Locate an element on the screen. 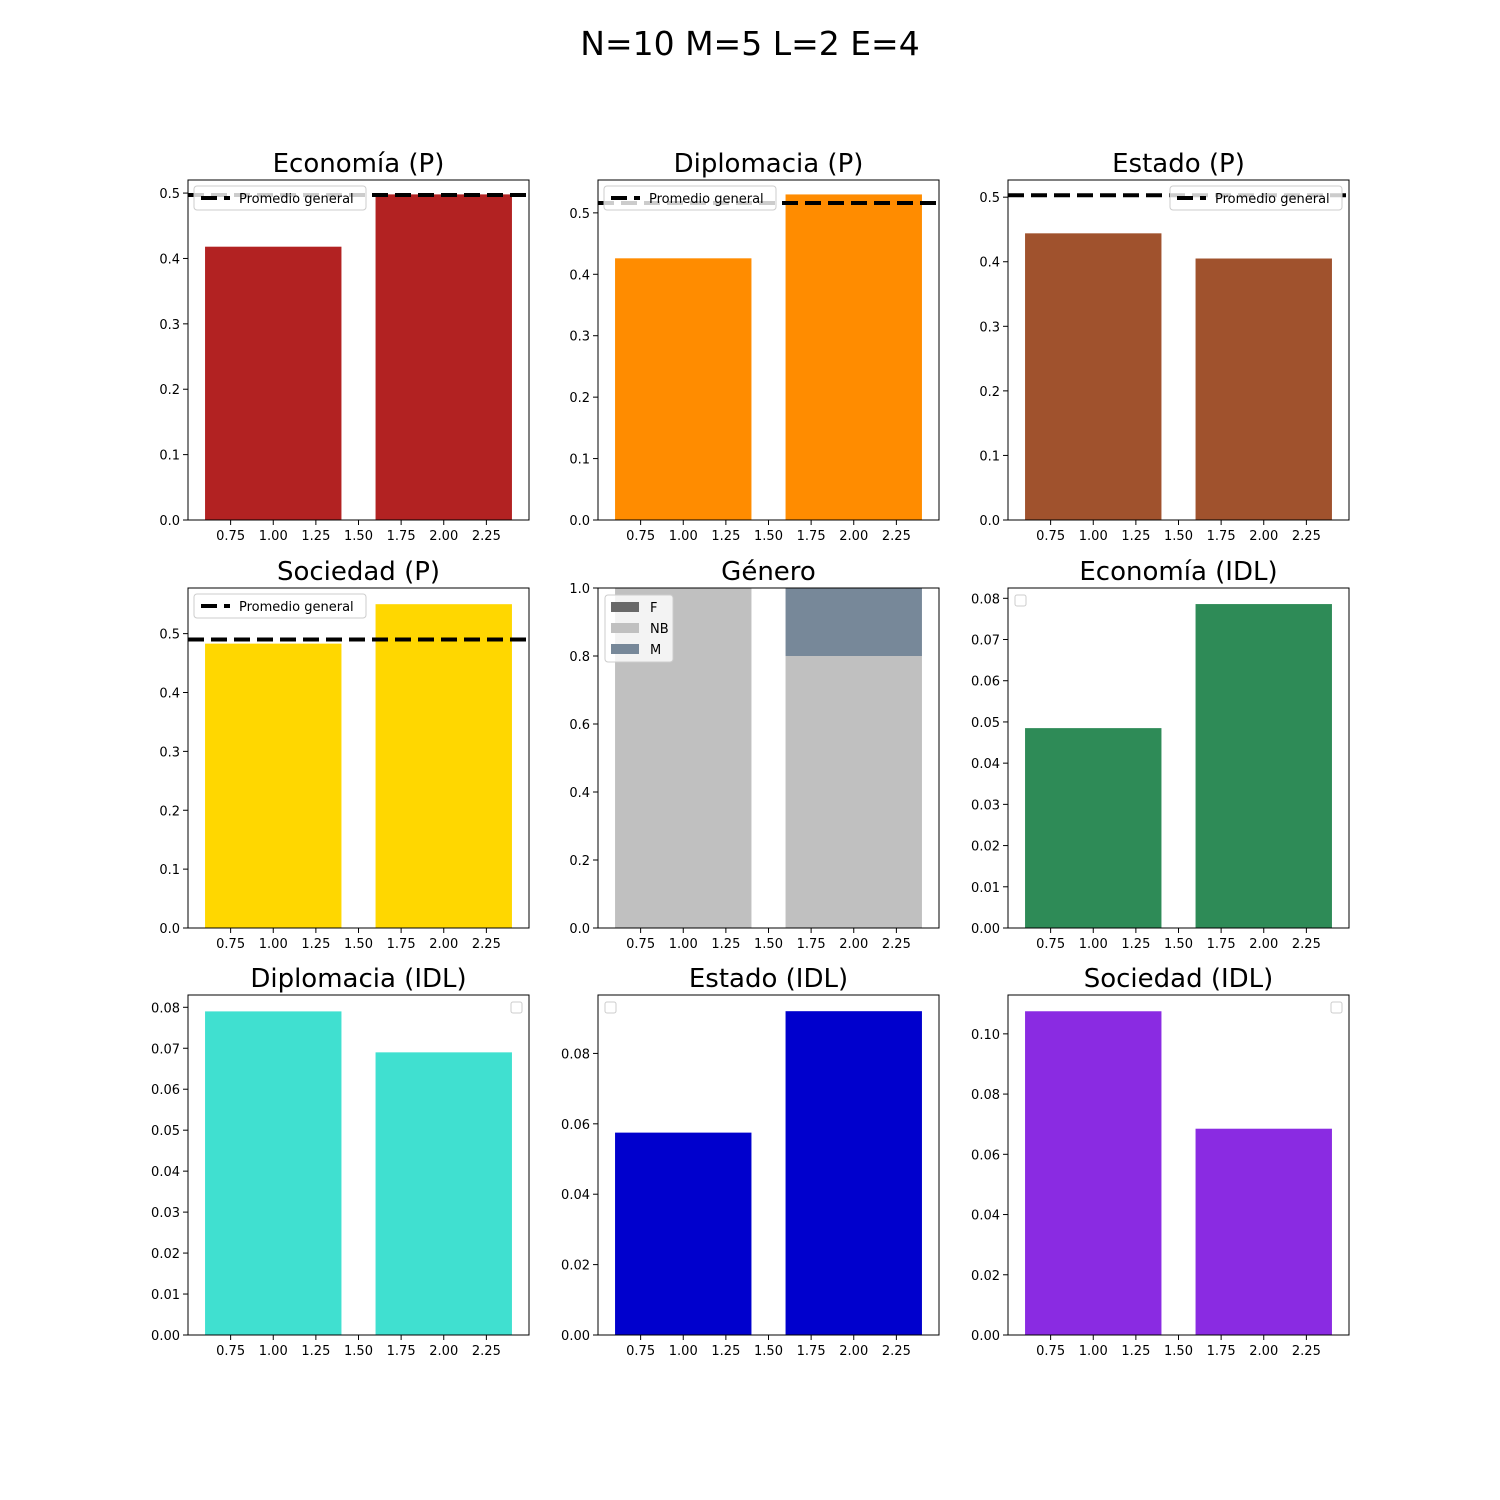 The height and width of the screenshot is (1500, 1500). y-tick-label: 1.0 is located at coordinates (579, 589).